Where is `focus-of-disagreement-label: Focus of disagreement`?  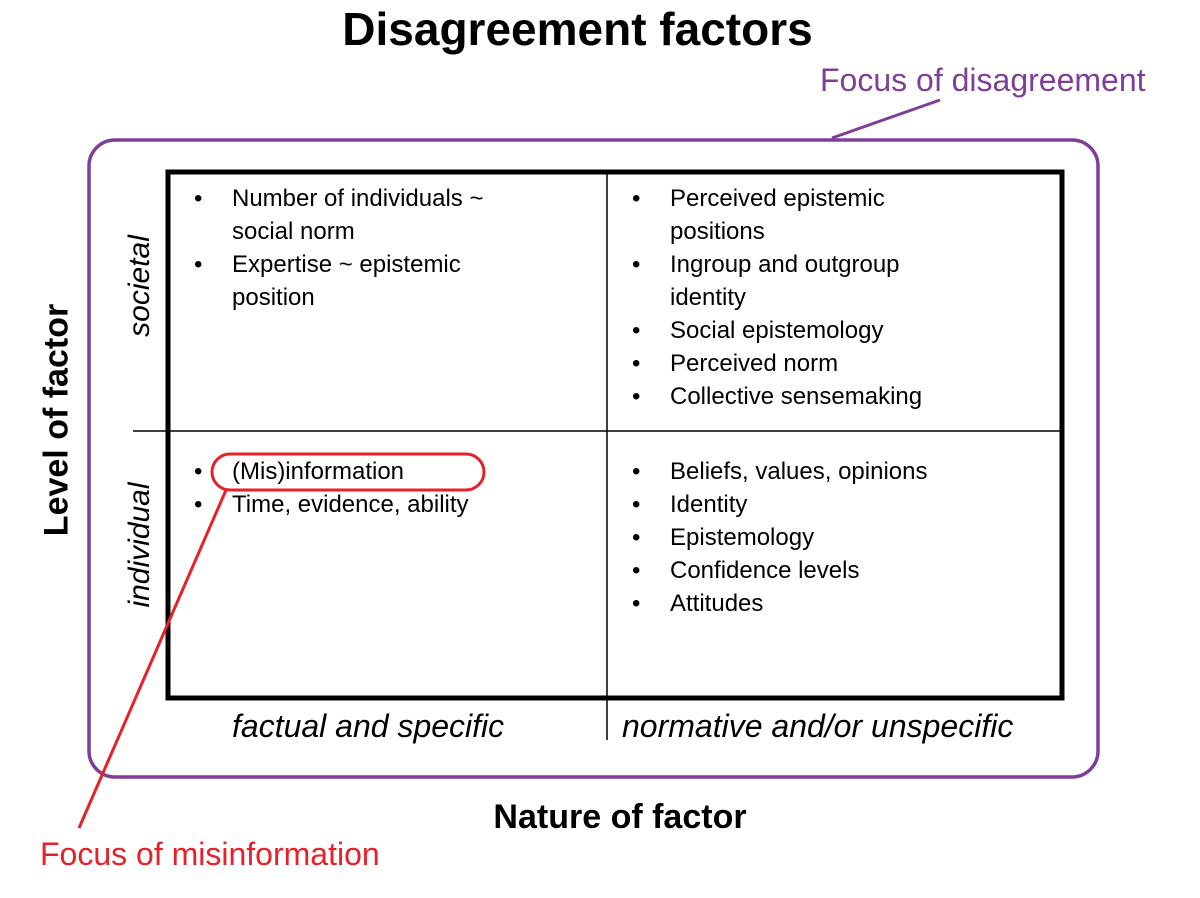 focus-of-disagreement-label: Focus of disagreement is located at coordinates (983, 80).